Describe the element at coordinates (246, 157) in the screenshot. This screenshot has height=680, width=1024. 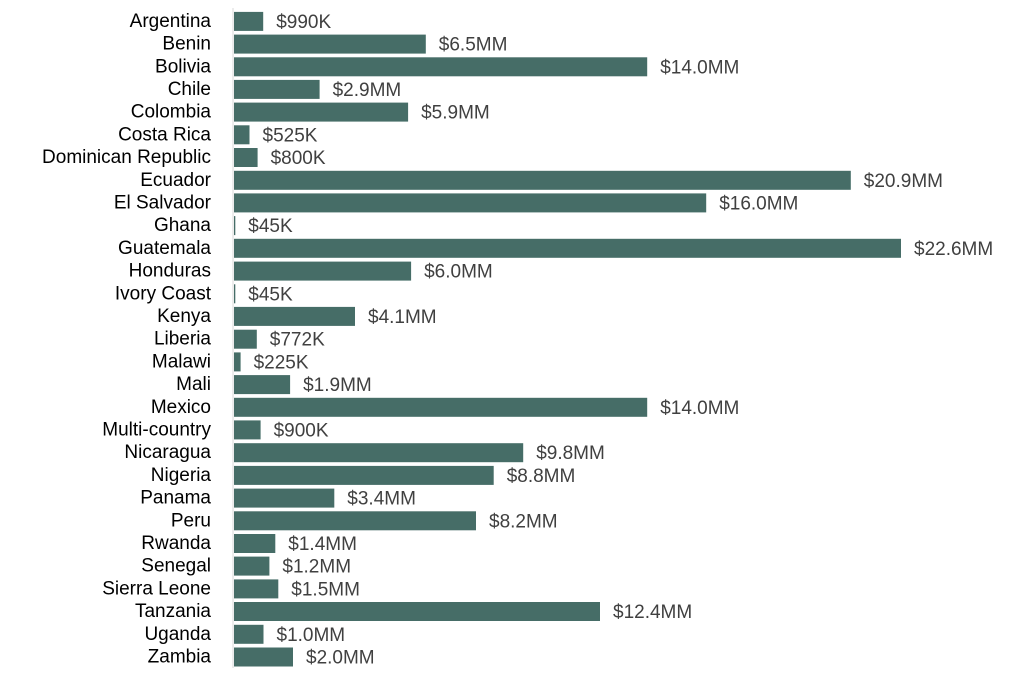
I see `bar-dominican-republic` at that location.